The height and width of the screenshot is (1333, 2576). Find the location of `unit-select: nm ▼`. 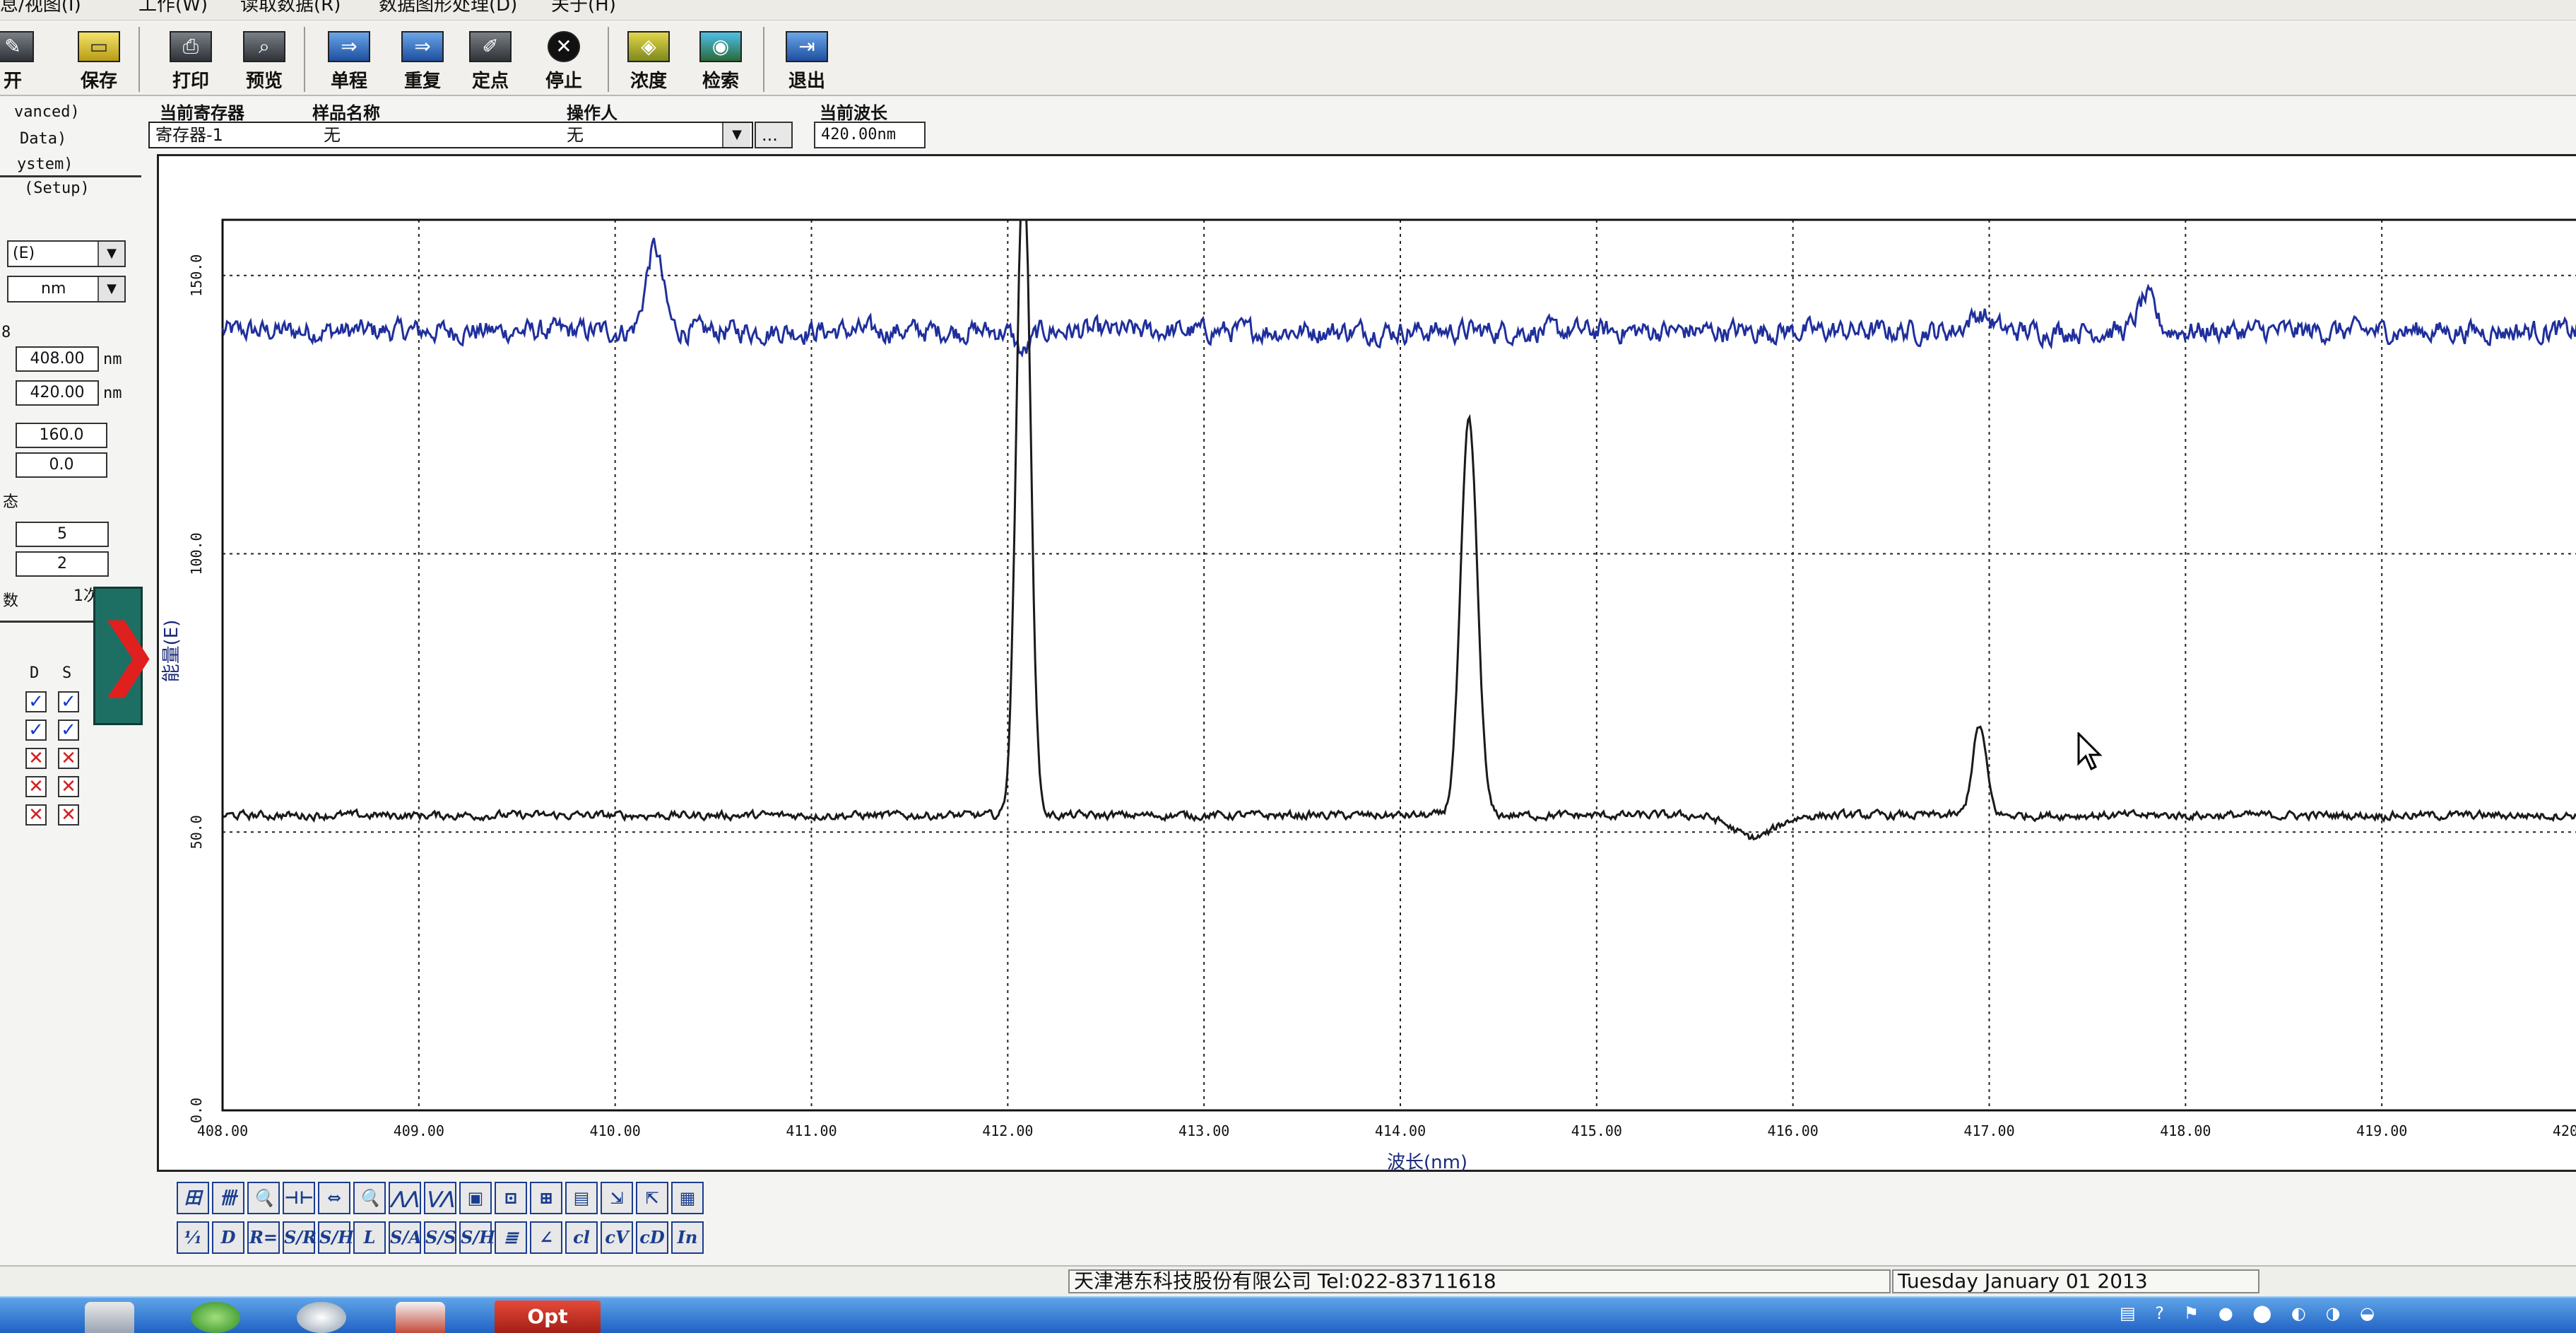

unit-select: nm ▼ is located at coordinates (66, 290).